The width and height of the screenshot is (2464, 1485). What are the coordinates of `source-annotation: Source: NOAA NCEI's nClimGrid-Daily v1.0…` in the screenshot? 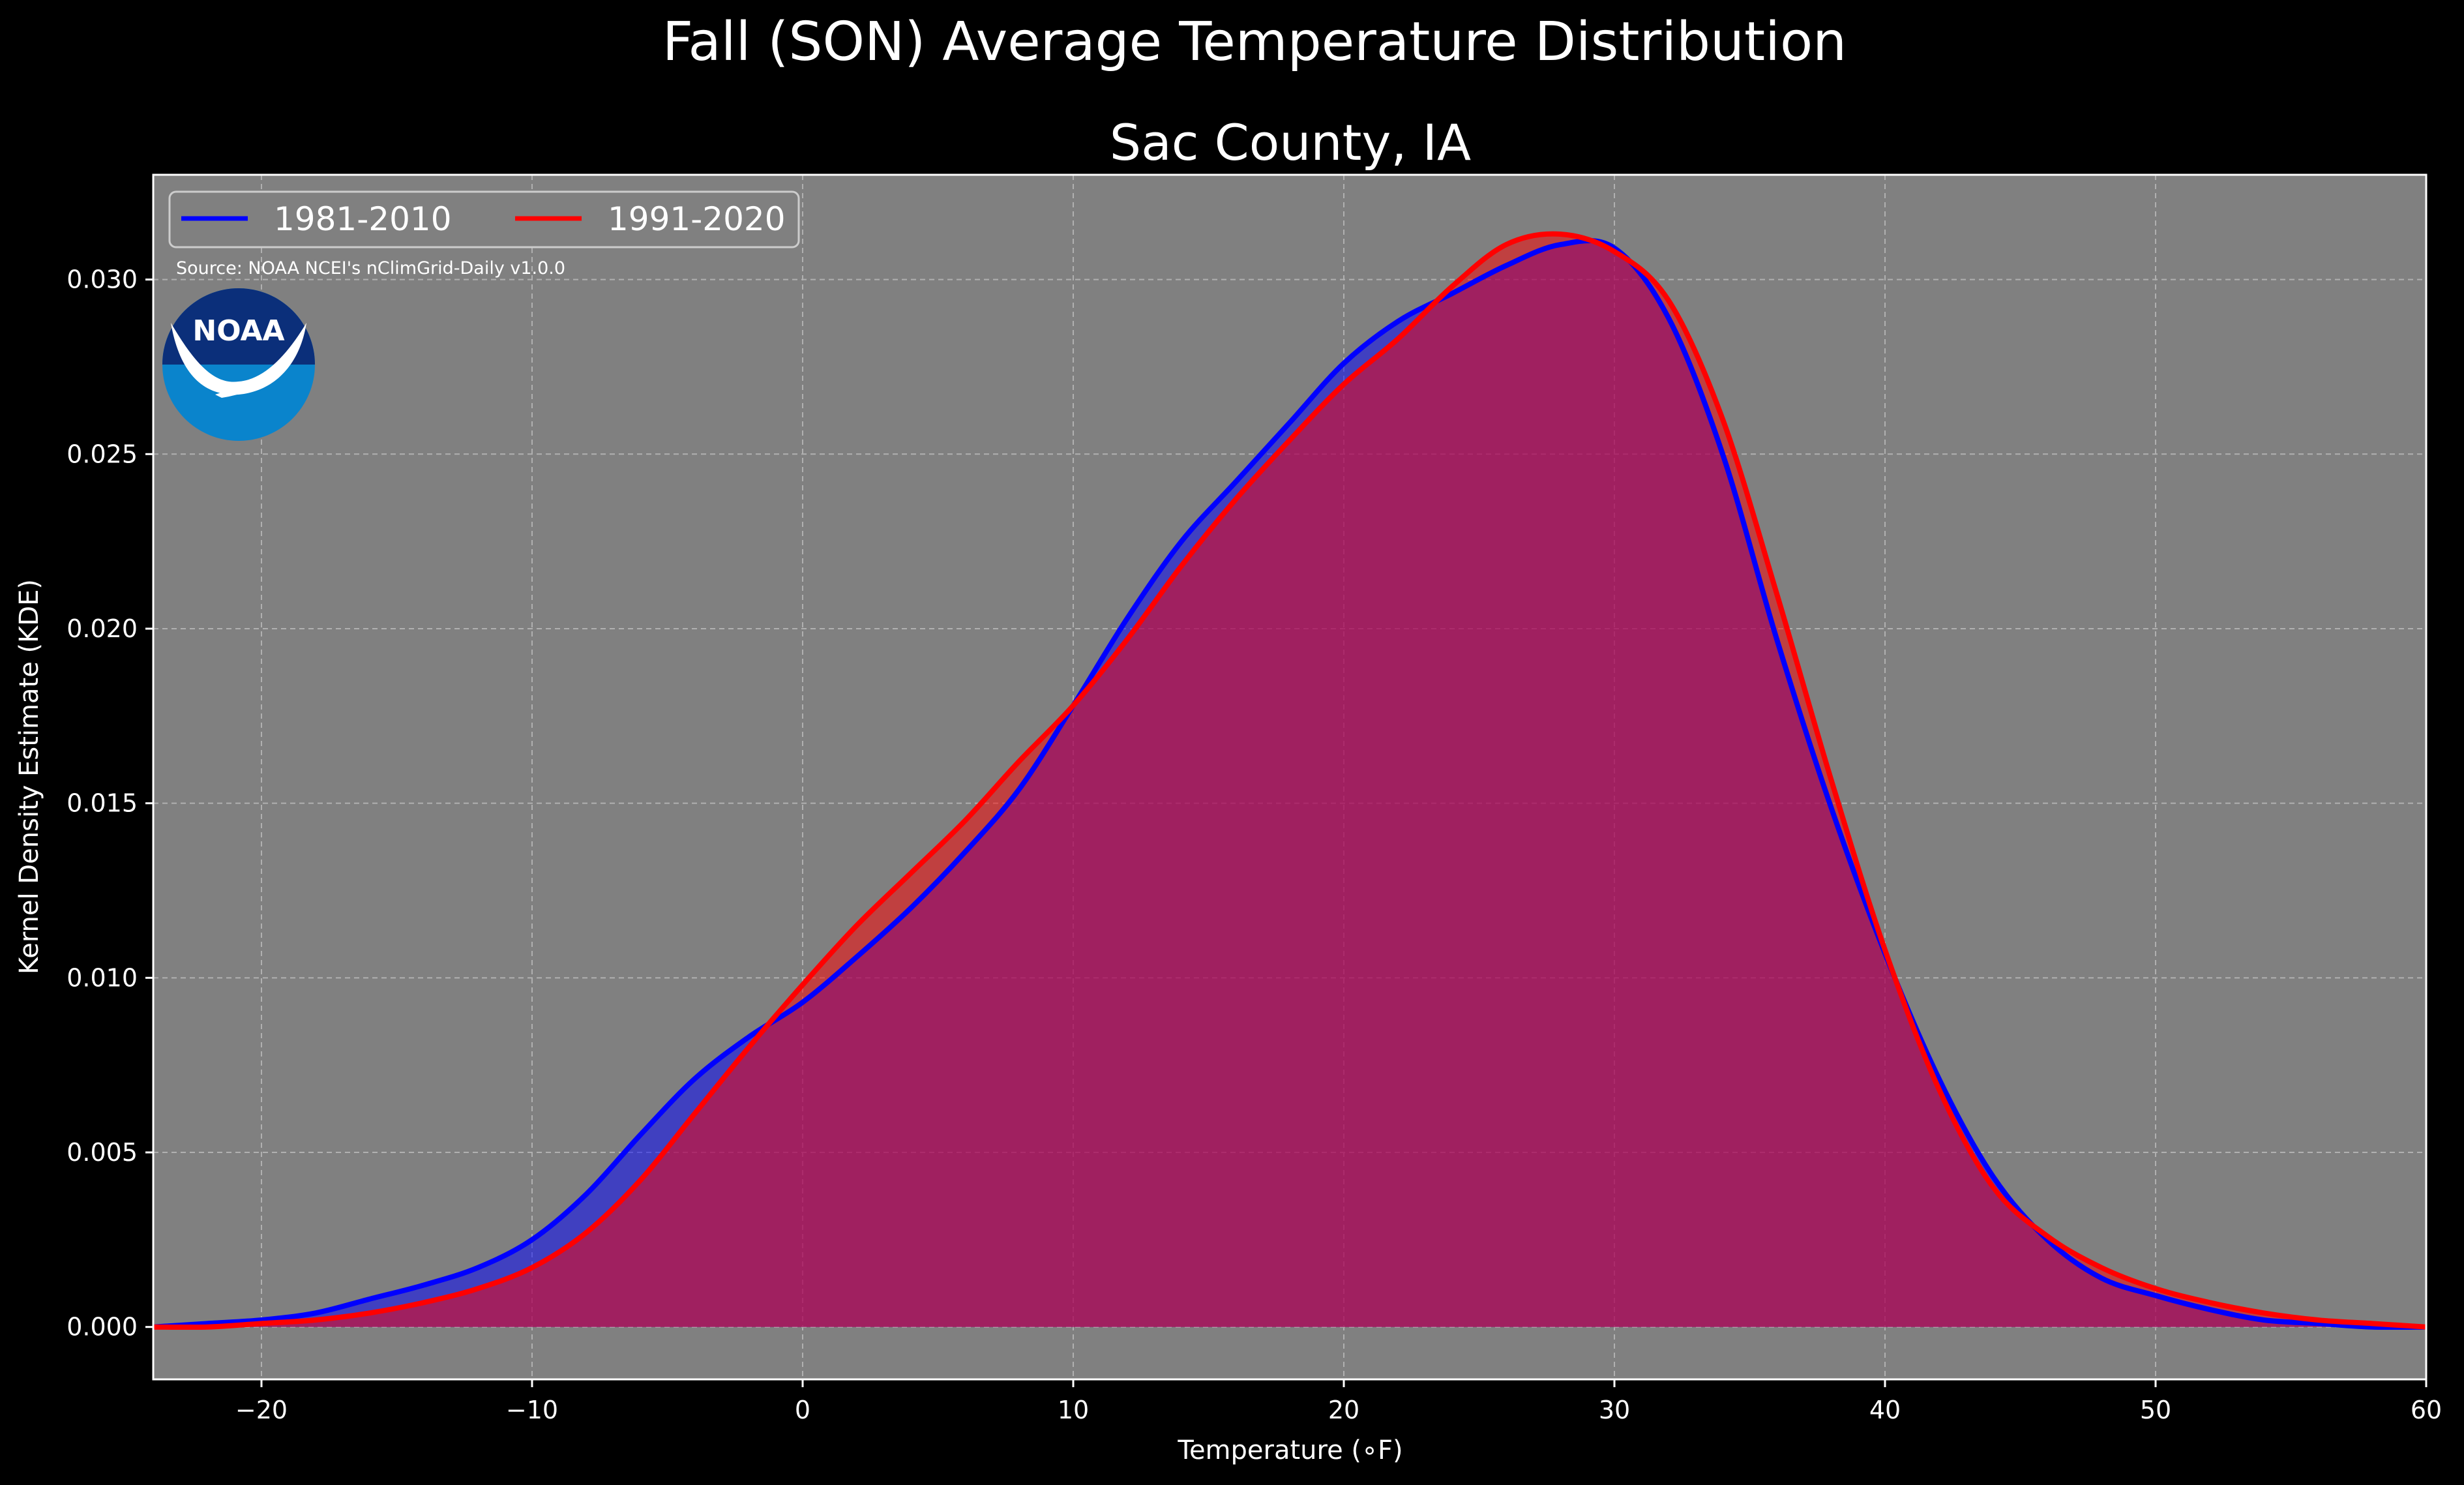 It's located at (370, 268).